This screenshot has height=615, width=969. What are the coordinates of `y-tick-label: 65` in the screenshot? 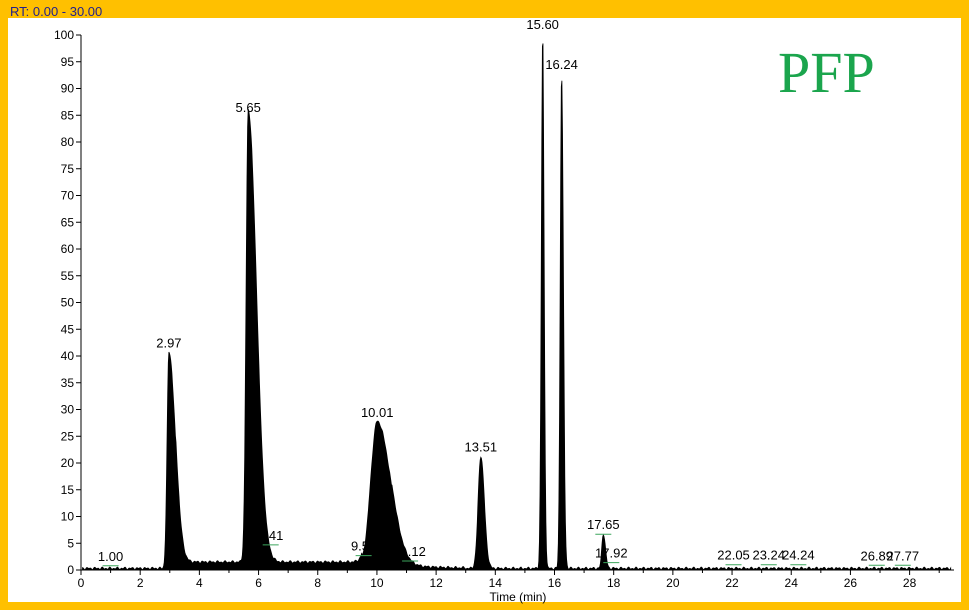 It's located at (68, 222).